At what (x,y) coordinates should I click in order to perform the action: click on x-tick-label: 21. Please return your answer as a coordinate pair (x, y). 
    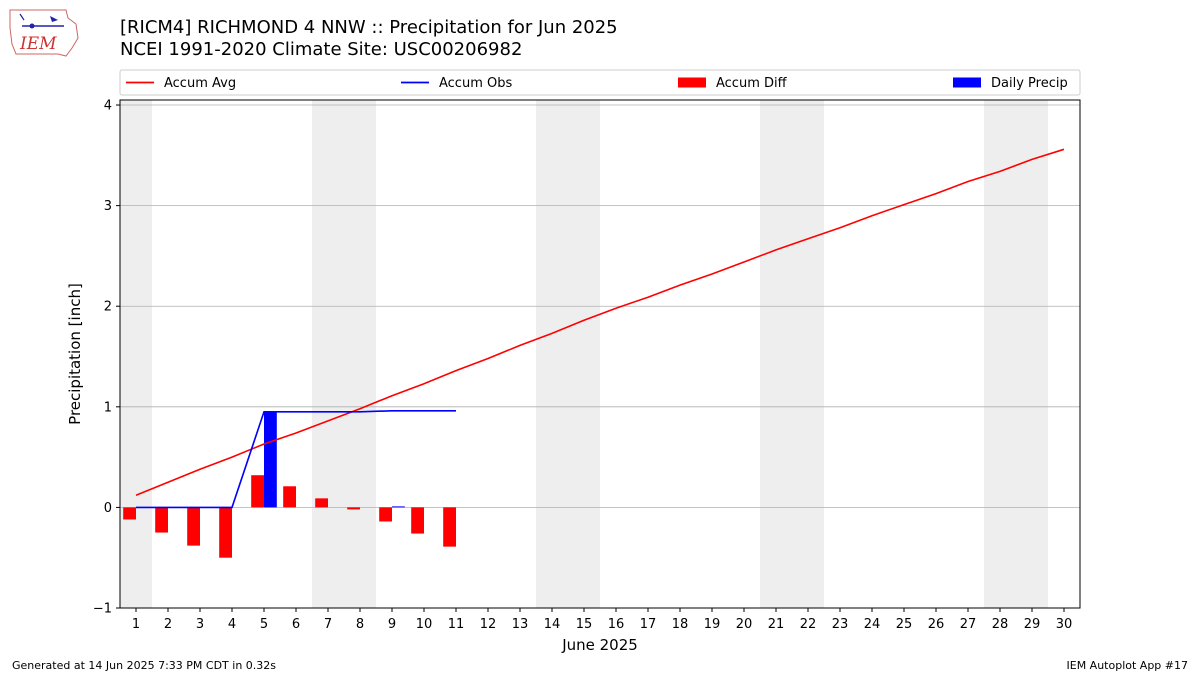
    Looking at the image, I should click on (776, 624).